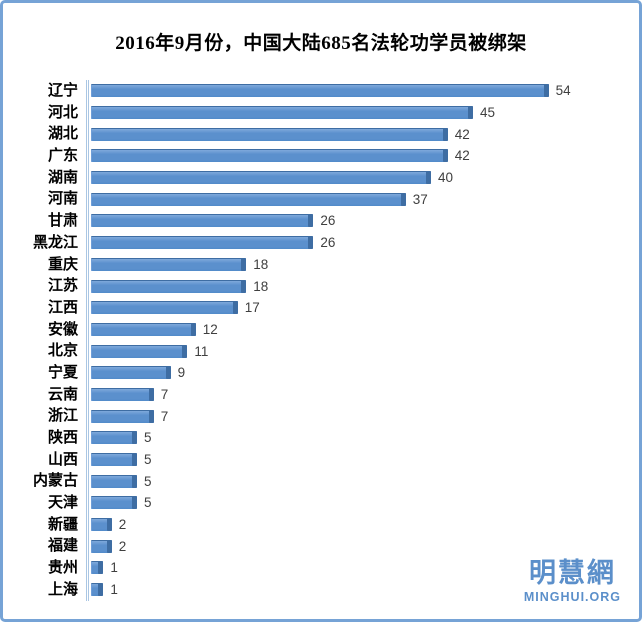 The width and height of the screenshot is (642, 622). What do you see at coordinates (446, 178) in the screenshot?
I see `value-label: 40` at bounding box center [446, 178].